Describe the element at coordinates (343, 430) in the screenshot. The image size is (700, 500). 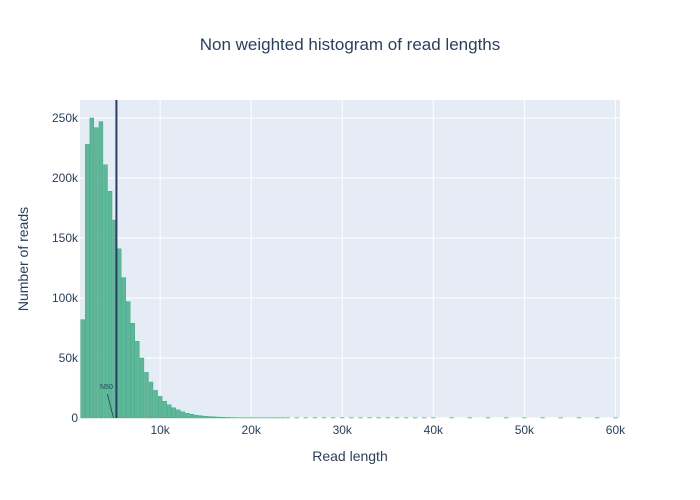
I see `x-tick-label: 30k` at that location.